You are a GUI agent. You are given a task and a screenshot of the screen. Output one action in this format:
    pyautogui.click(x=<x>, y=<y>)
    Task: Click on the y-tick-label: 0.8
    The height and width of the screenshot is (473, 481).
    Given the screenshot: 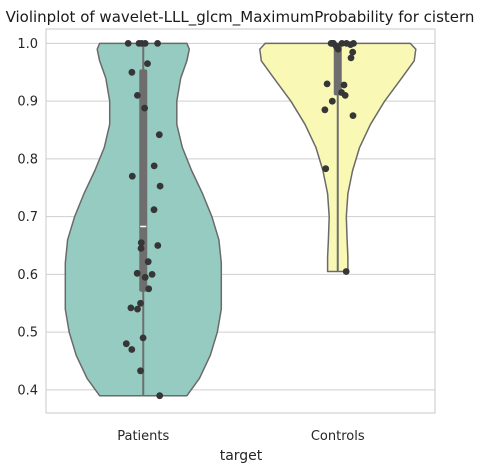 What is the action you would take?
    pyautogui.click(x=27, y=159)
    